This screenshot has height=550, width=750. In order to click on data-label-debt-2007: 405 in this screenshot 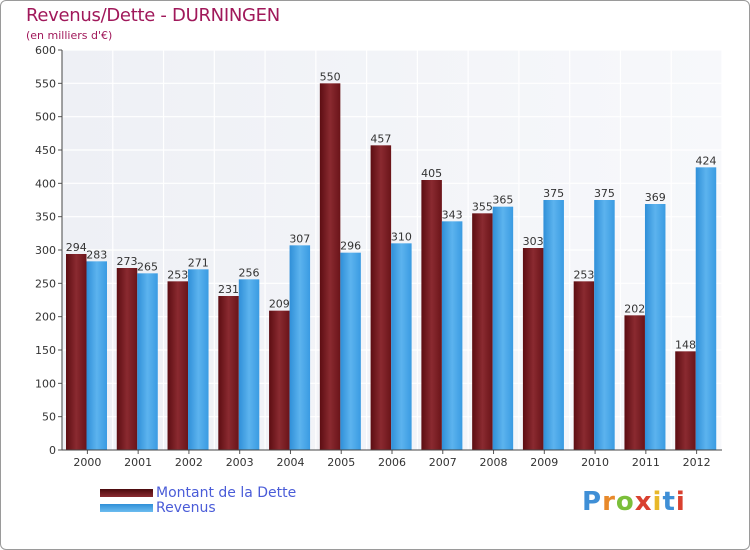, I will do `click(431, 173)`.